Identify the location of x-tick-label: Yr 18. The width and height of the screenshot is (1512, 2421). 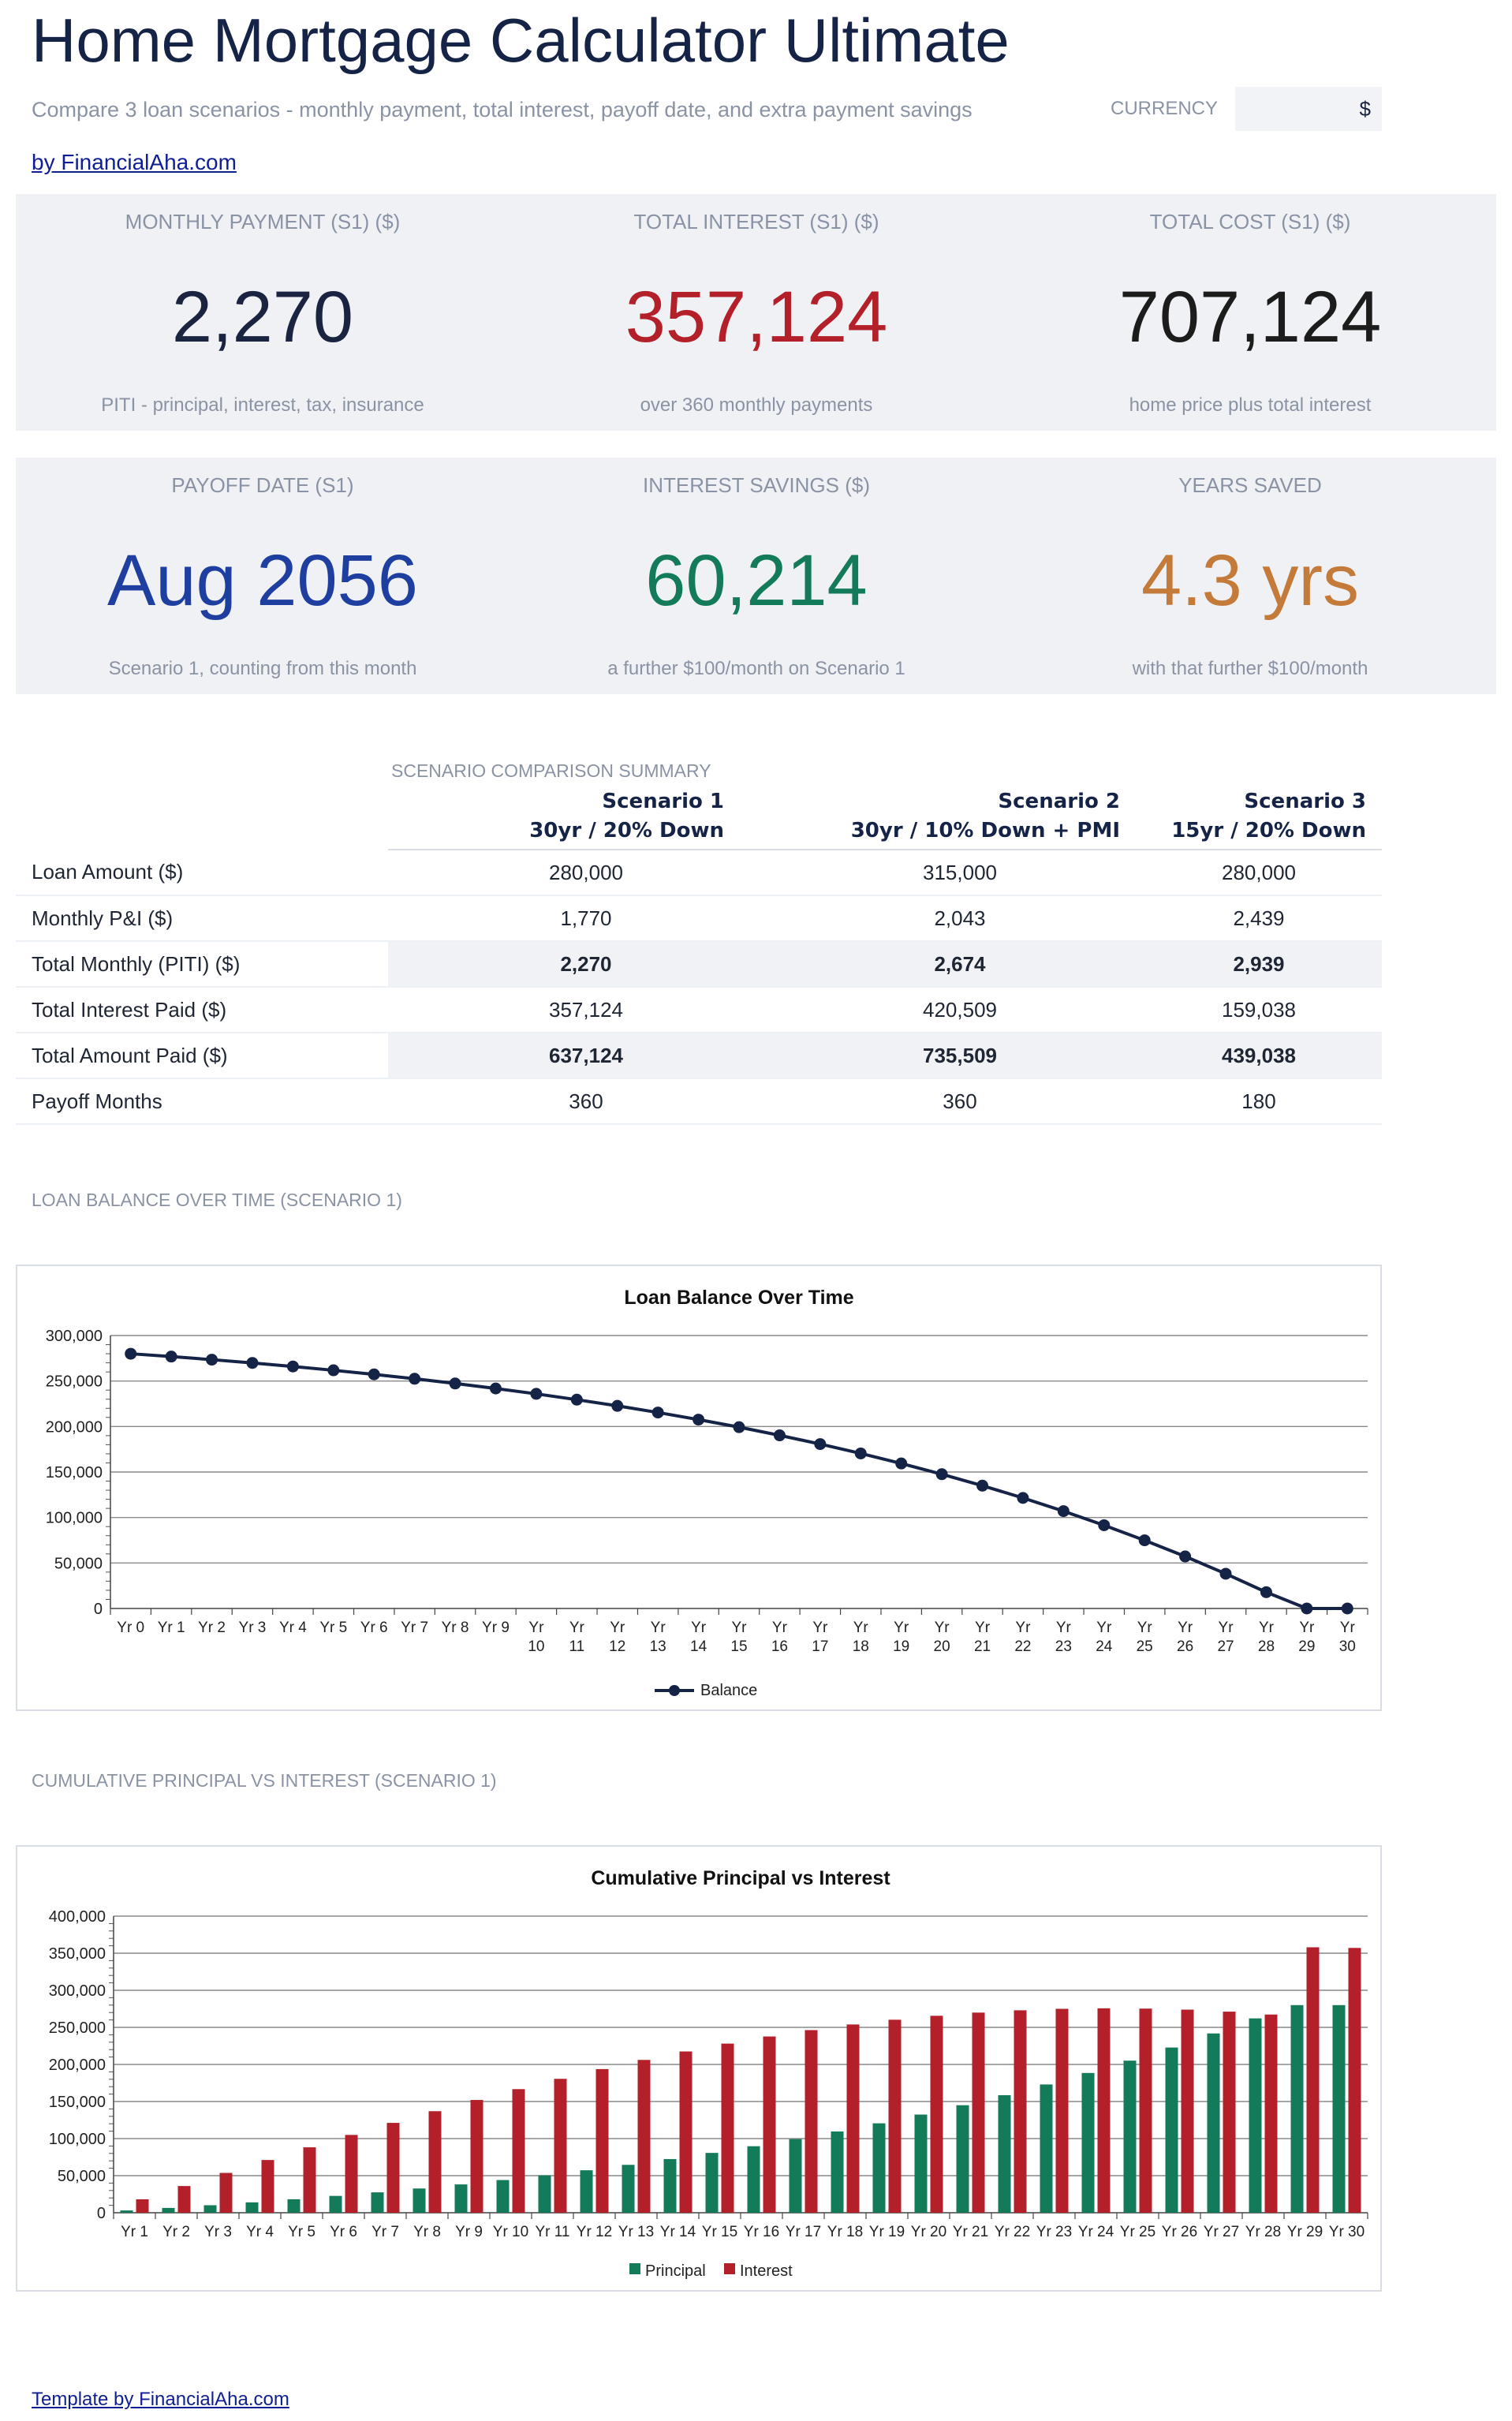
(845, 2232).